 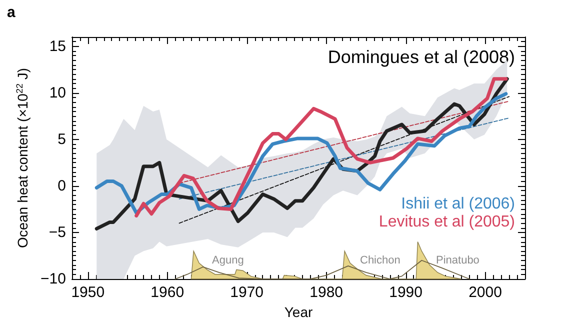 What do you see at coordinates (405, 292) in the screenshot?
I see `x-tick-label: 1990` at bounding box center [405, 292].